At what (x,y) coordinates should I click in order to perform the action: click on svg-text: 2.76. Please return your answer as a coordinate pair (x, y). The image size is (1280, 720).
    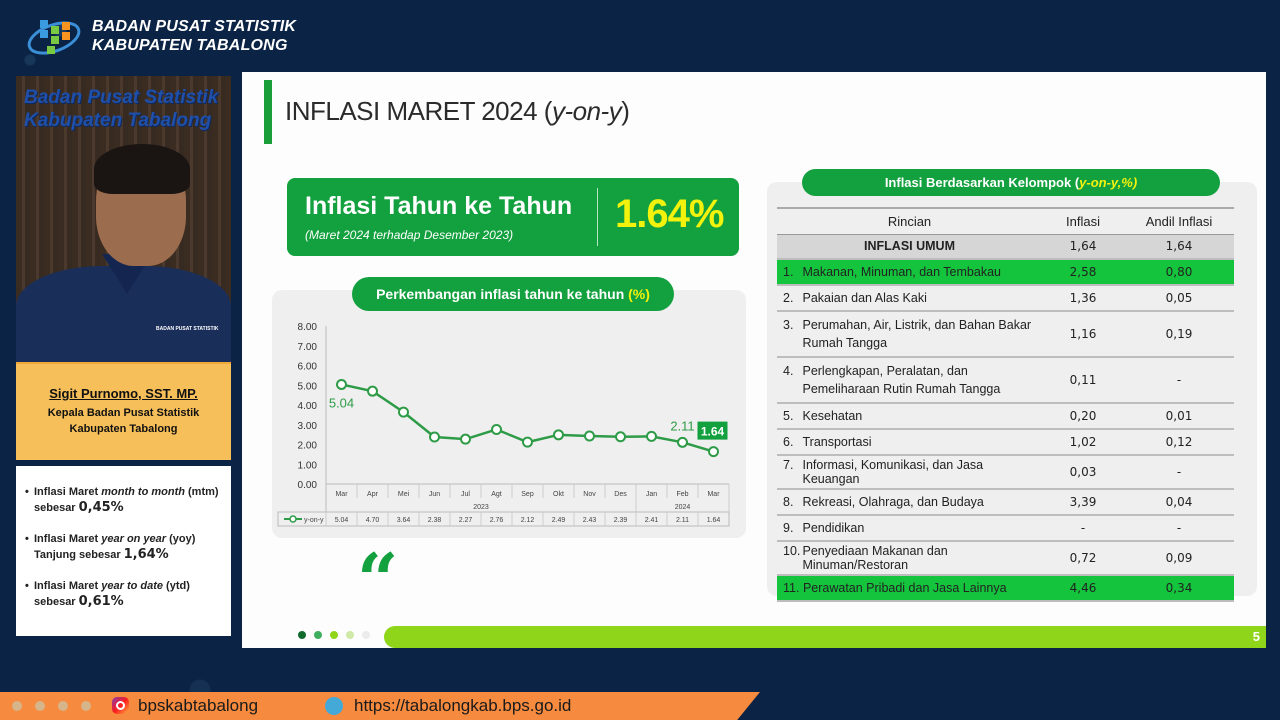
    Looking at the image, I should click on (497, 520).